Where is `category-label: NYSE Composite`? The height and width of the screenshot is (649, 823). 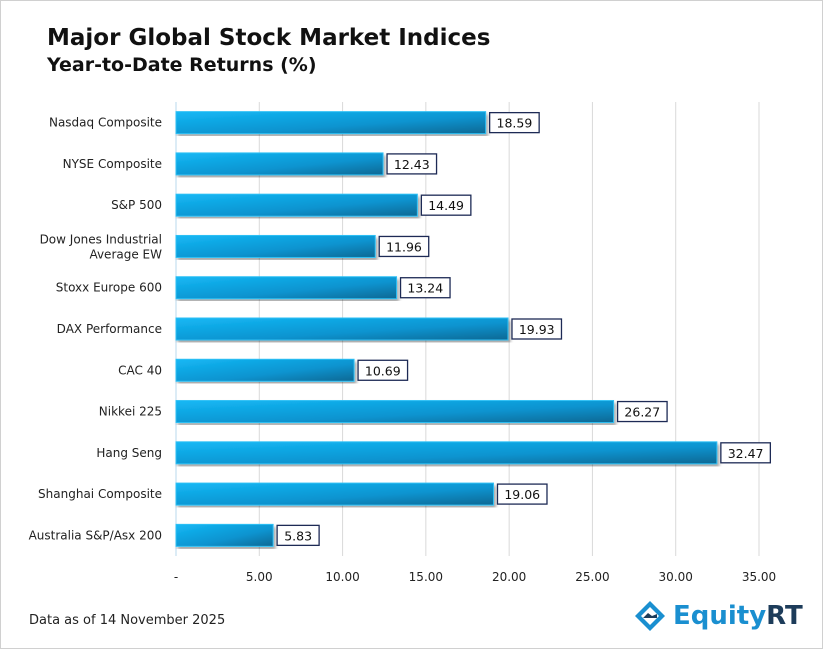 category-label: NYSE Composite is located at coordinates (112, 164).